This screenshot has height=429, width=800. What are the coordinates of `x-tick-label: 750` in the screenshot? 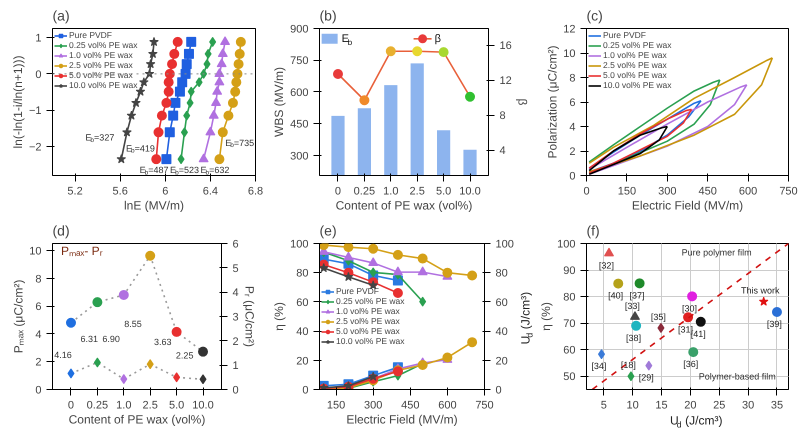 It's located at (788, 192).